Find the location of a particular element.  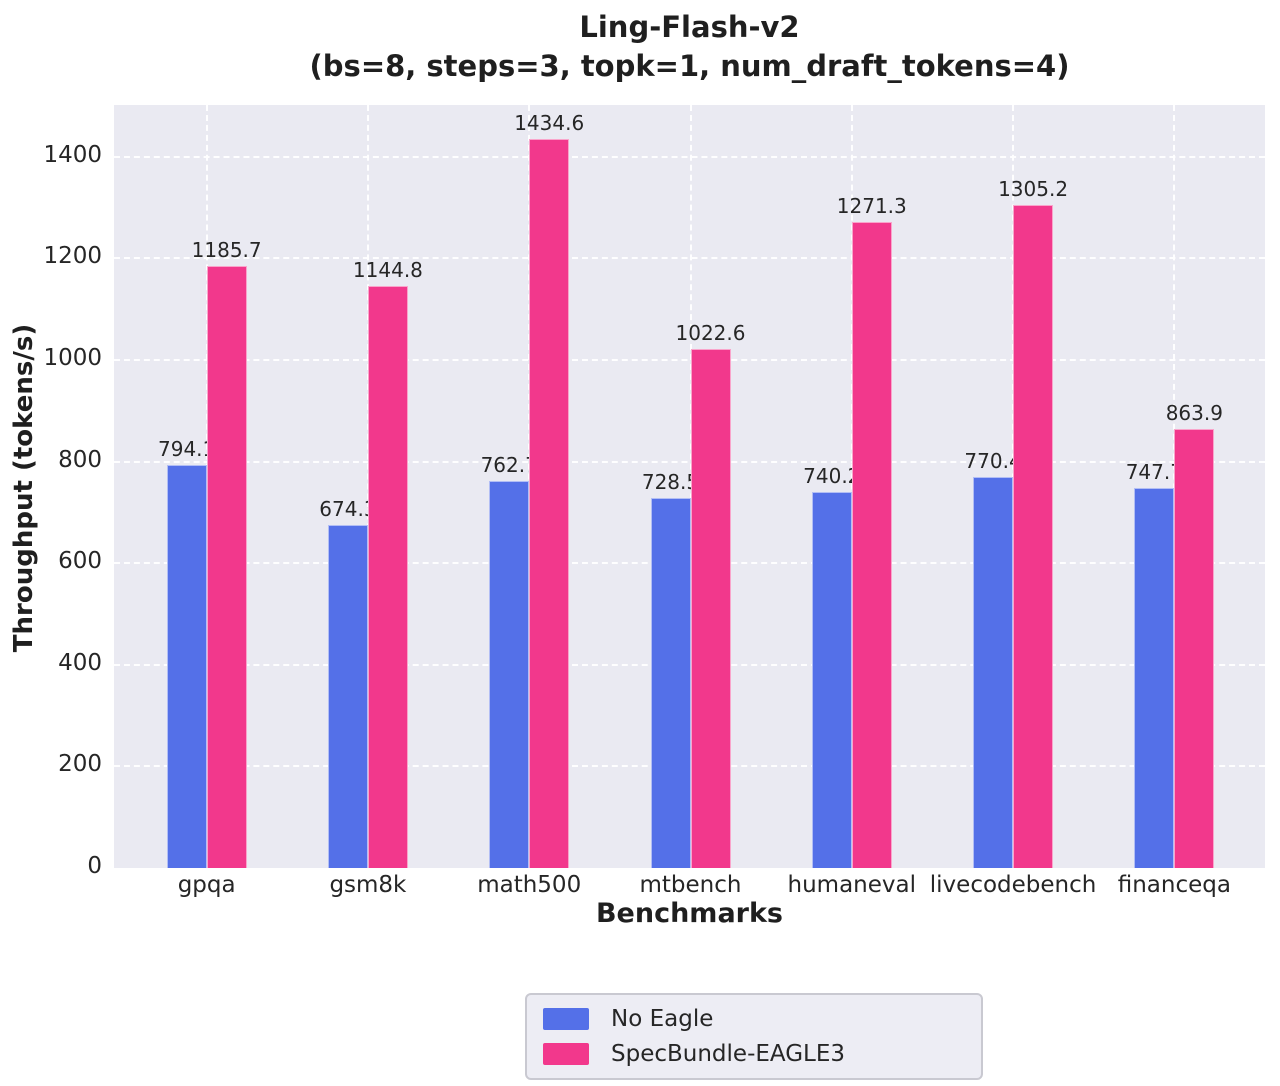

bar-value-label: 674.3 is located at coordinates (348, 509).